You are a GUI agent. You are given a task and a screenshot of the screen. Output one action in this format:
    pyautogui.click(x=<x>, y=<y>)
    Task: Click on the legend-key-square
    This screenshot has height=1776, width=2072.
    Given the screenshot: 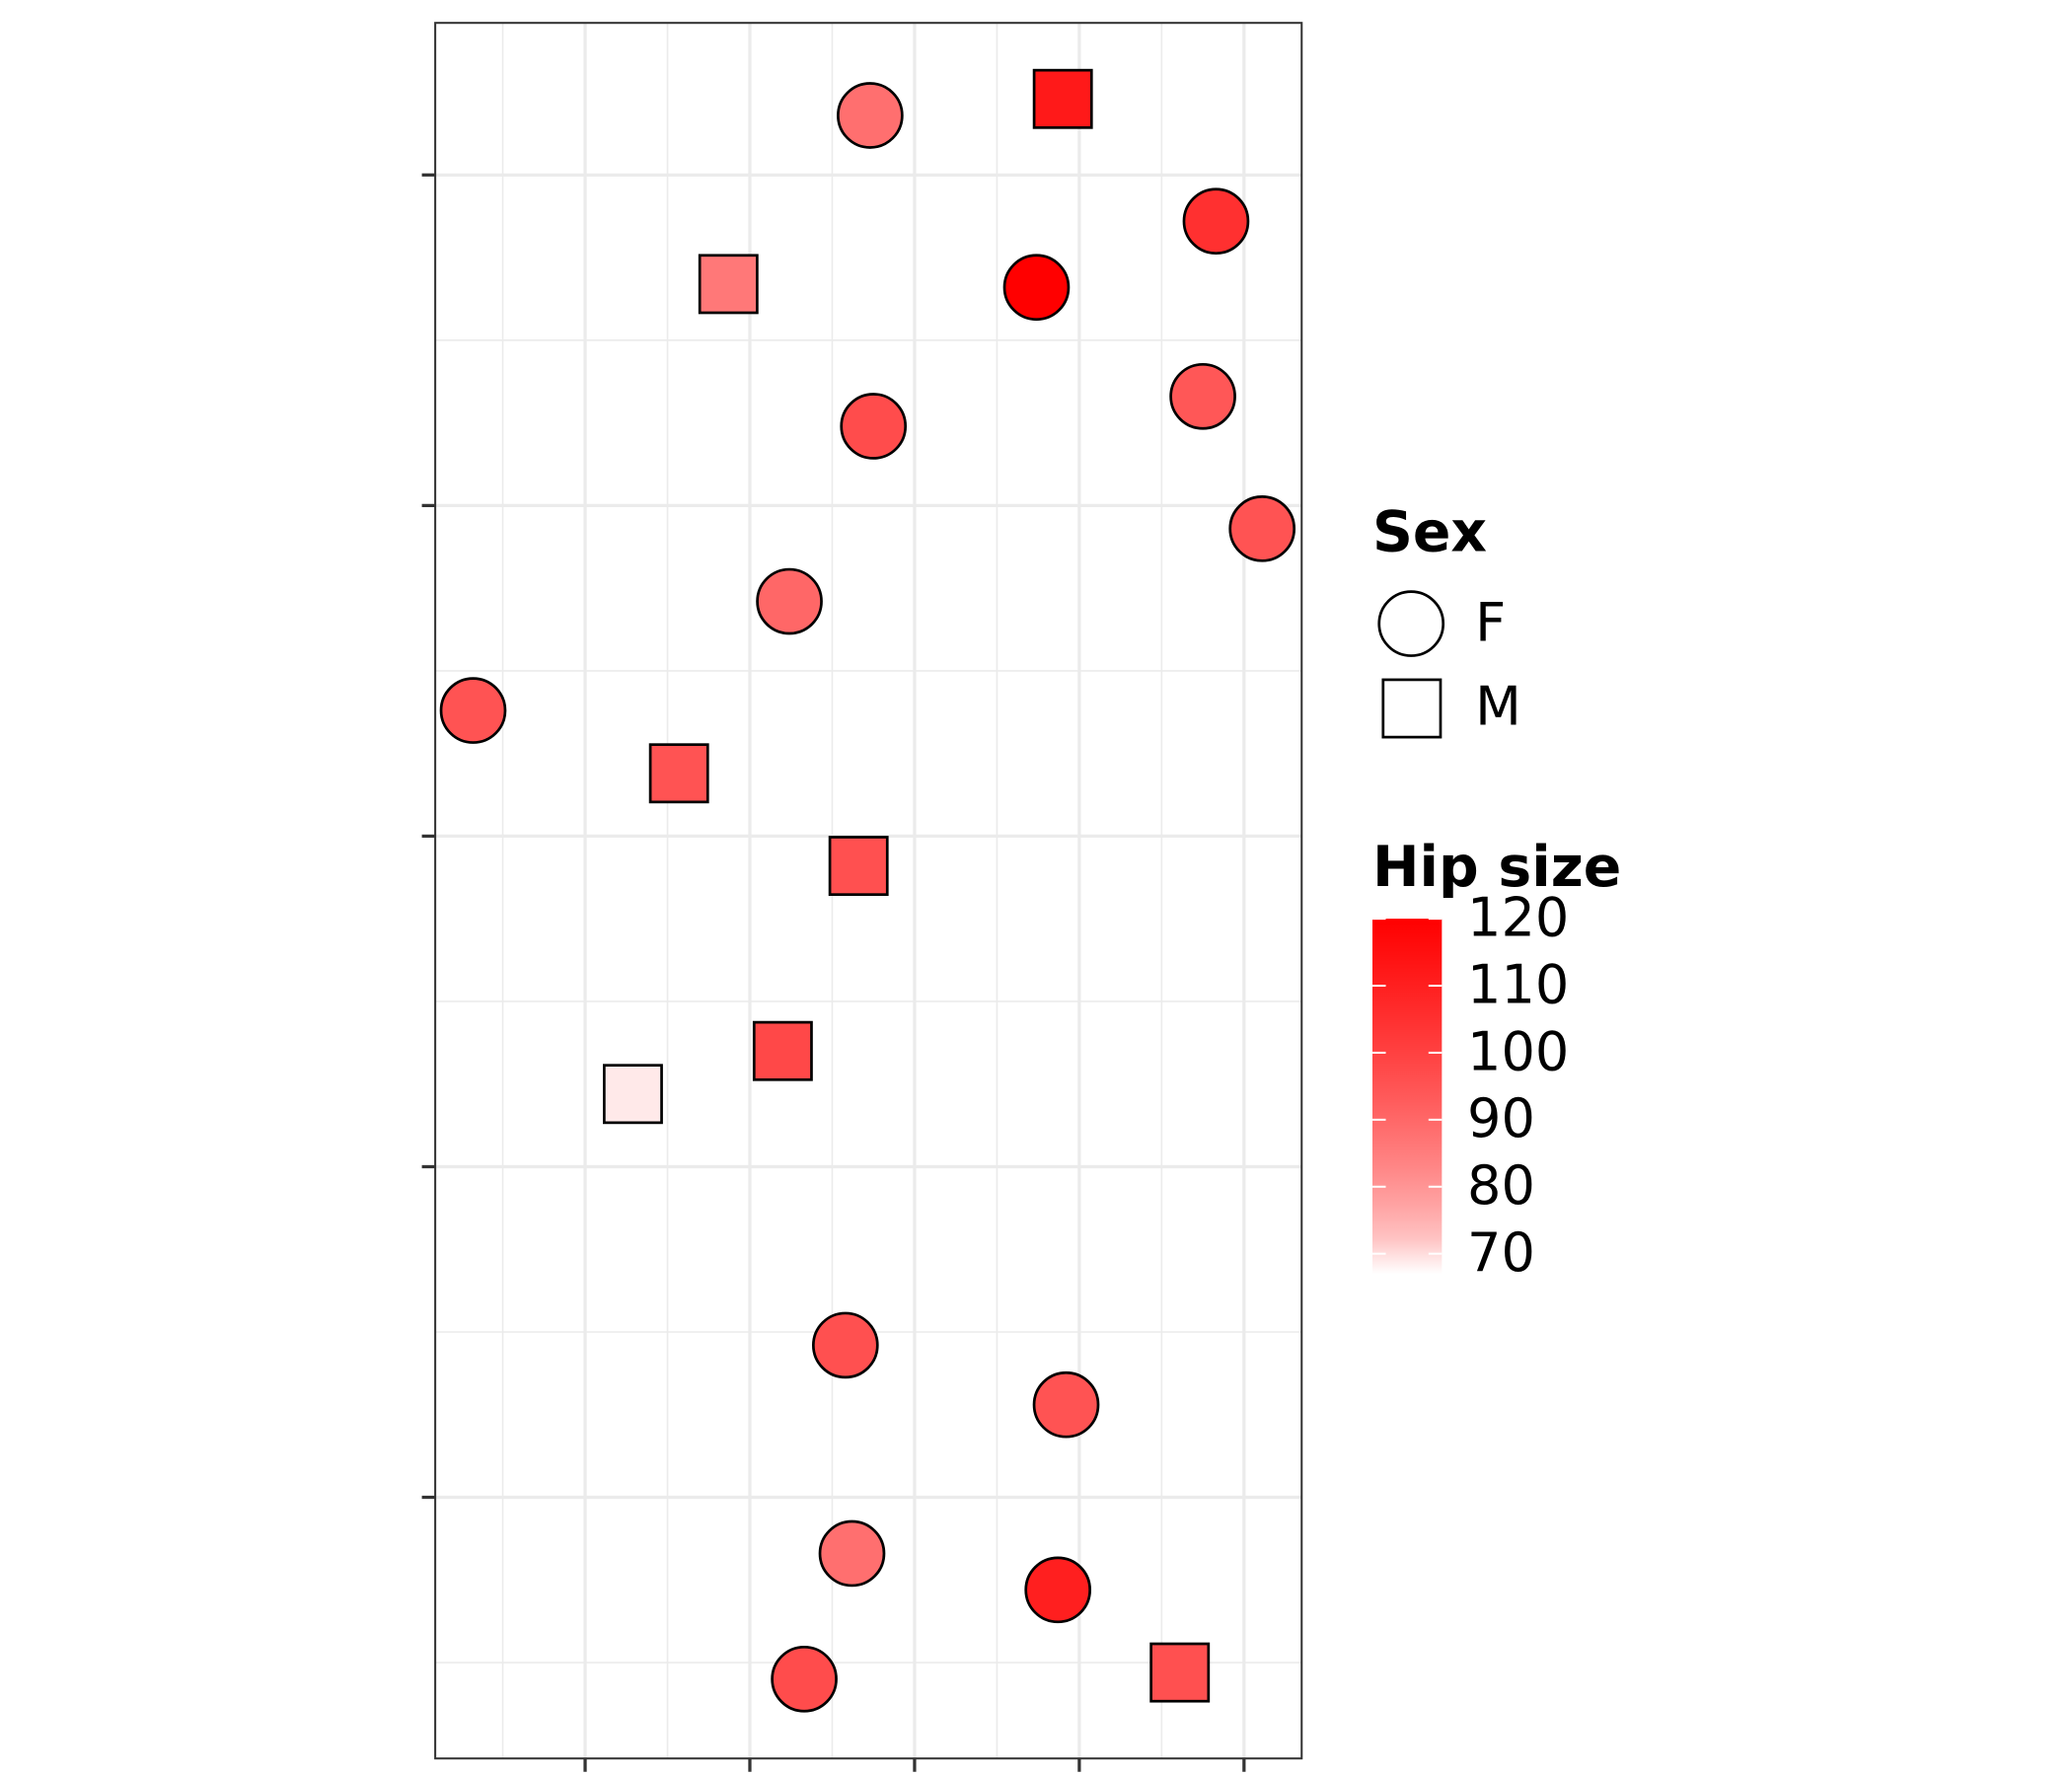 What is the action you would take?
    pyautogui.click(x=1412, y=709)
    